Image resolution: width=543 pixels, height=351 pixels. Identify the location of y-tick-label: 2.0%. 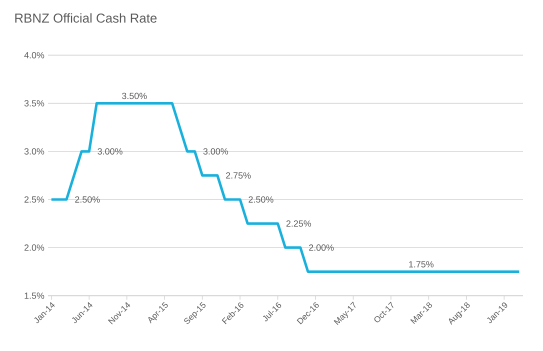
(34, 247).